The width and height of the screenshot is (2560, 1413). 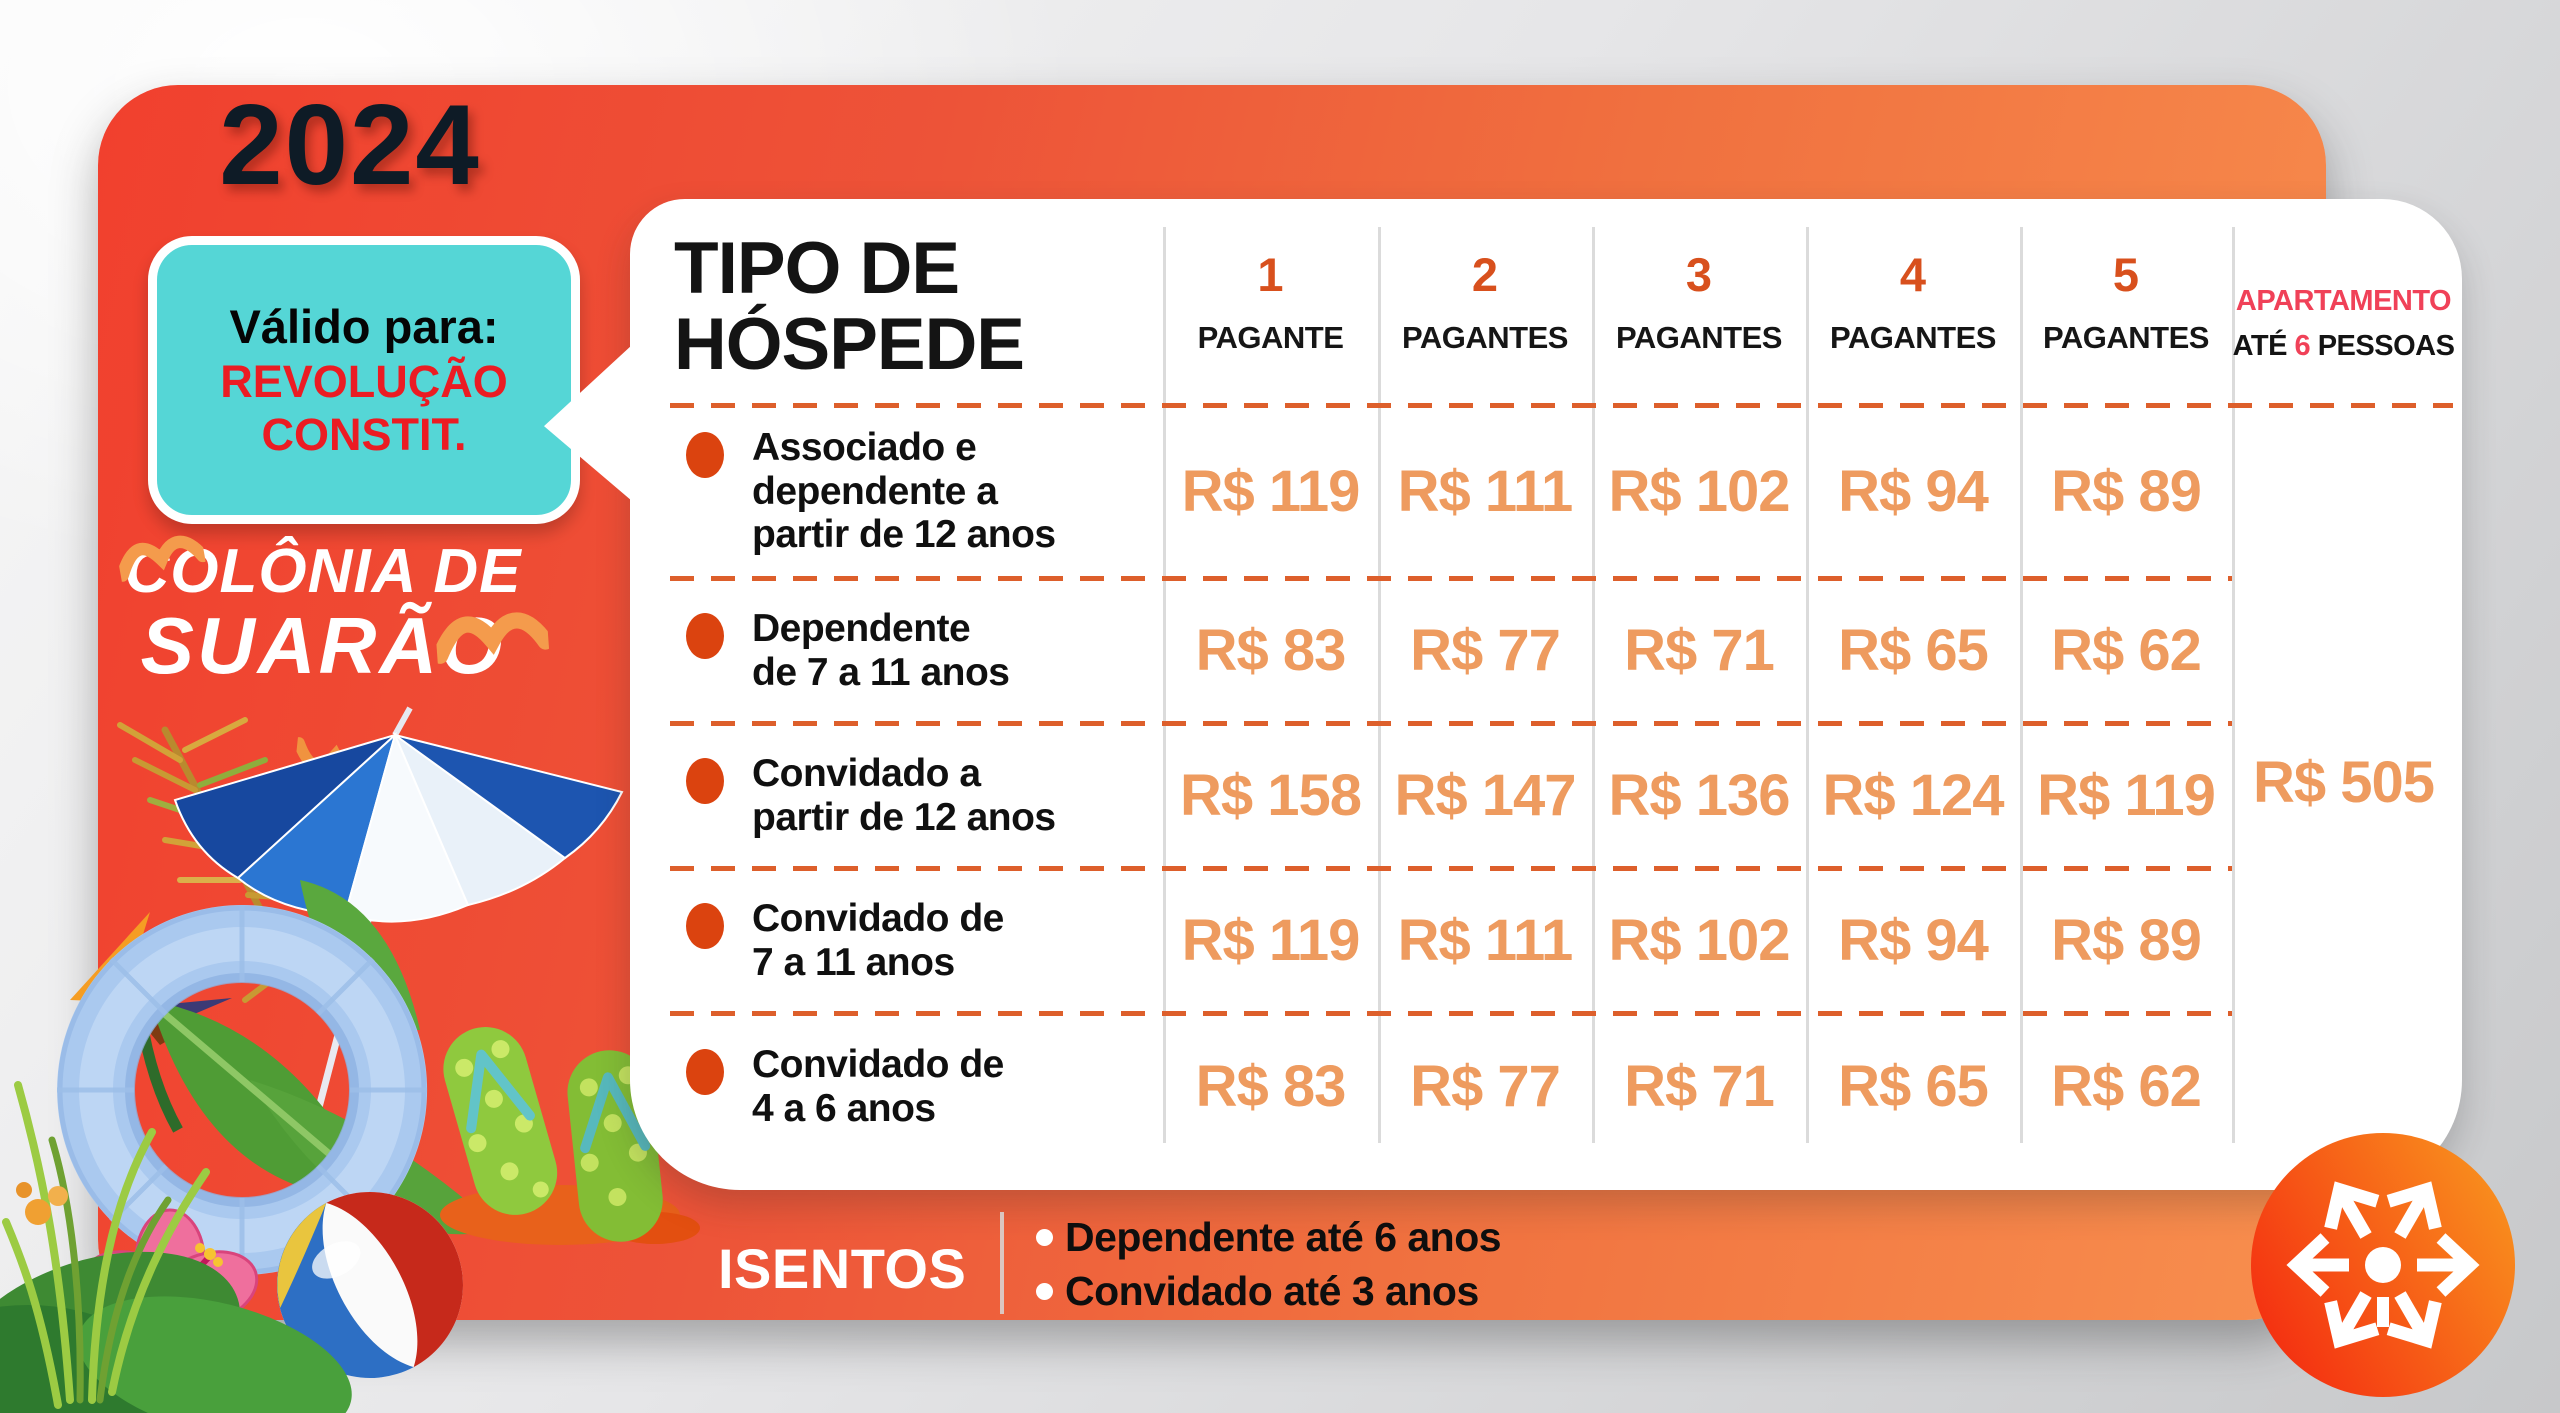 What do you see at coordinates (364, 327) in the screenshot?
I see `valid-for-label: Válido para:` at bounding box center [364, 327].